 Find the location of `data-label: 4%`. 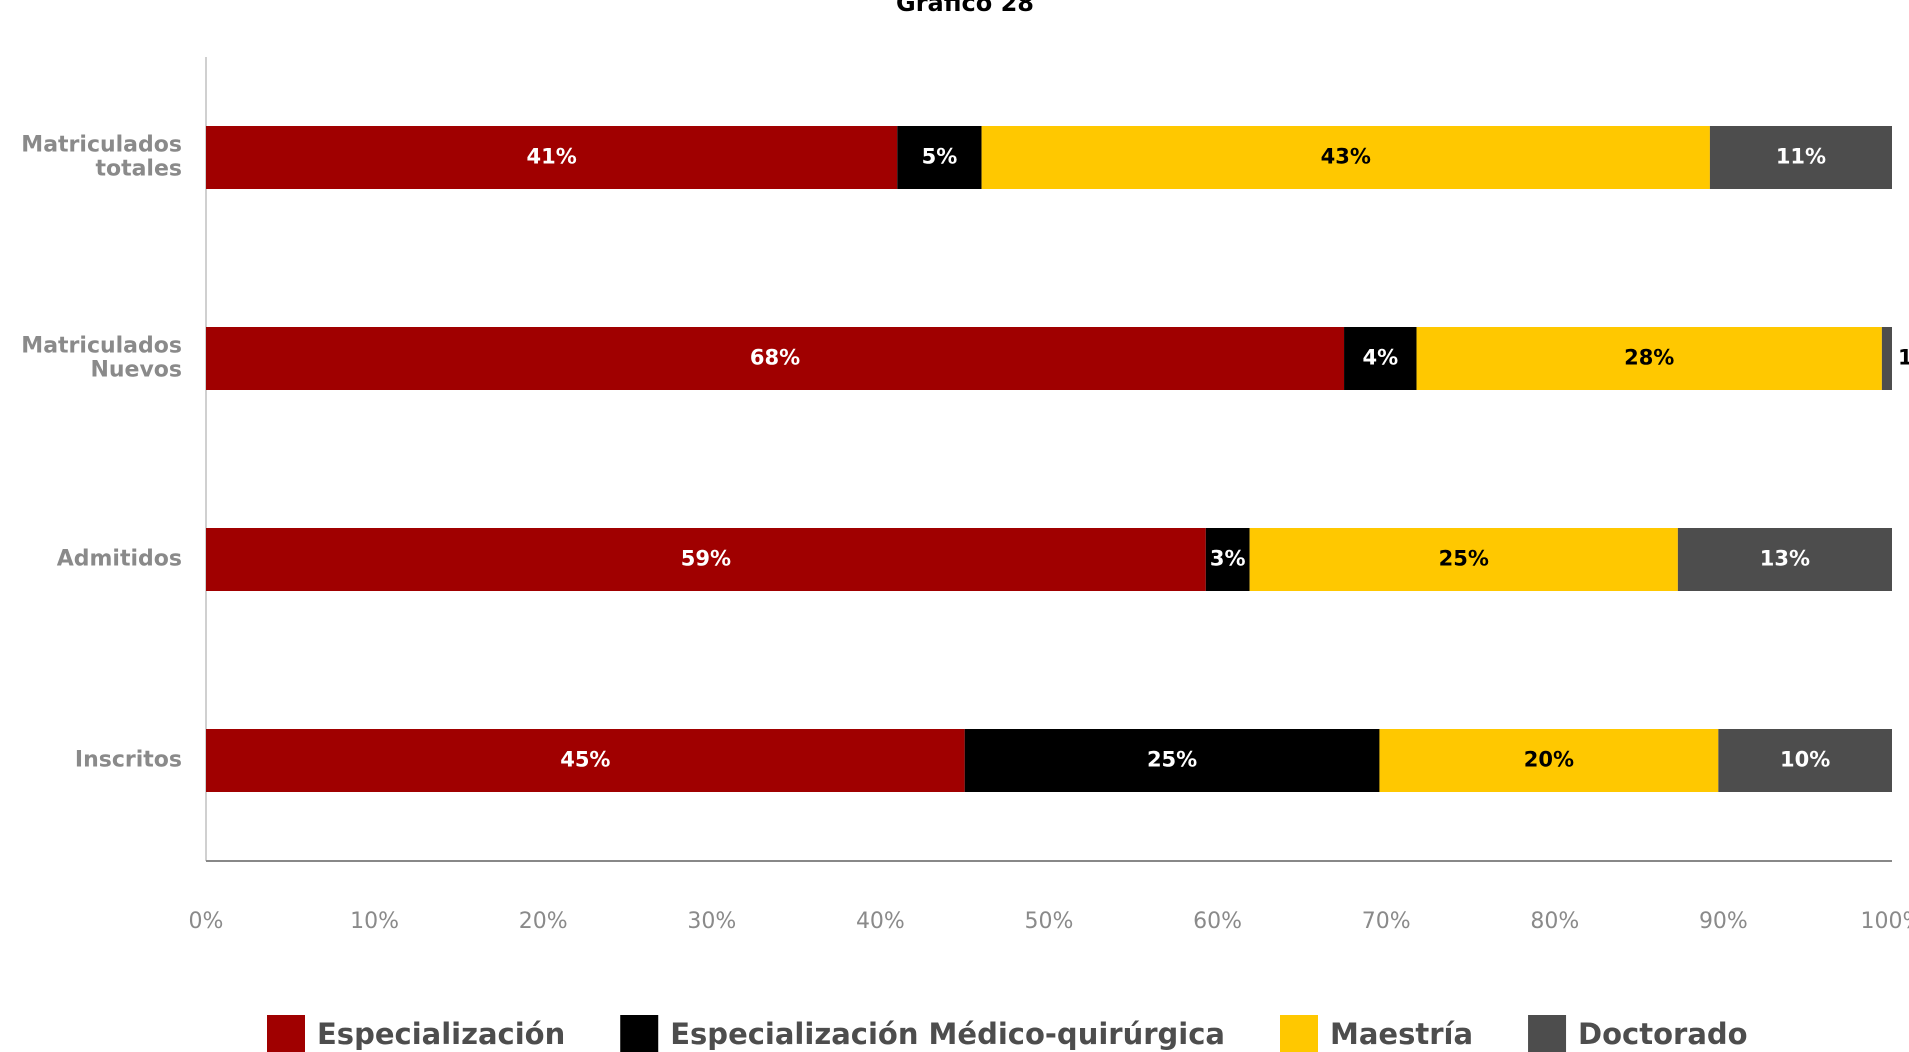

data-label: 4% is located at coordinates (1380, 358).